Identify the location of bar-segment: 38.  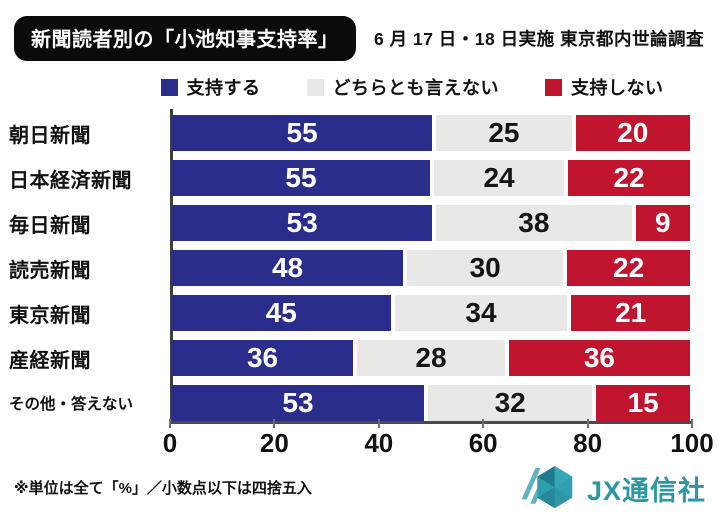
(534, 223).